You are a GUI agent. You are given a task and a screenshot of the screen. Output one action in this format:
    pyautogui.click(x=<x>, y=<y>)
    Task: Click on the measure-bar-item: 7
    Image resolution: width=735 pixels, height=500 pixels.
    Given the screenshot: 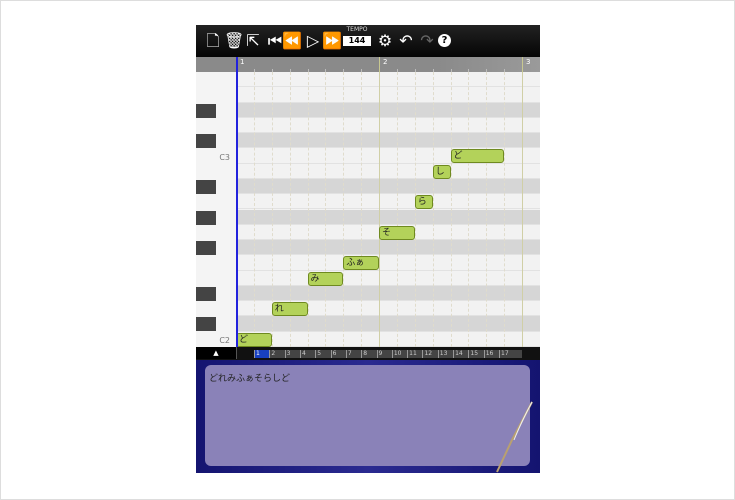 What is the action you would take?
    pyautogui.click(x=353, y=354)
    